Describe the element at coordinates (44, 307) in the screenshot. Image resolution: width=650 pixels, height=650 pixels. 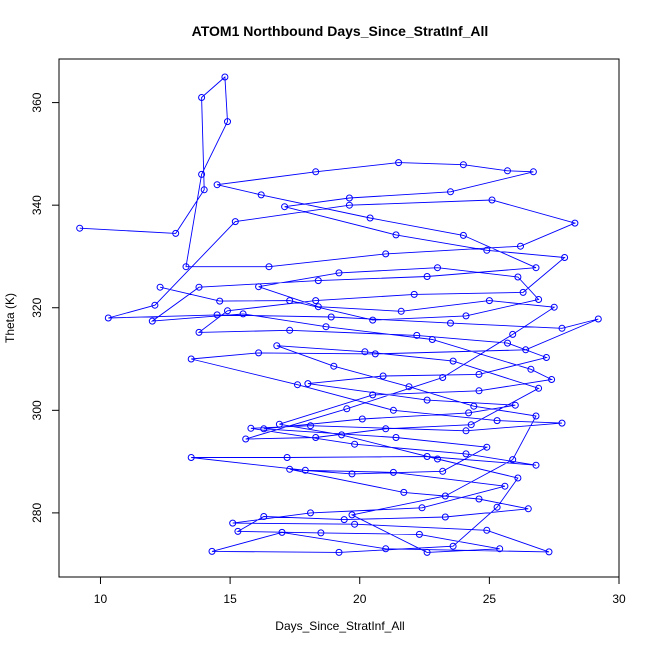
I see `y-axis: 280 300 320 340 360` at that location.